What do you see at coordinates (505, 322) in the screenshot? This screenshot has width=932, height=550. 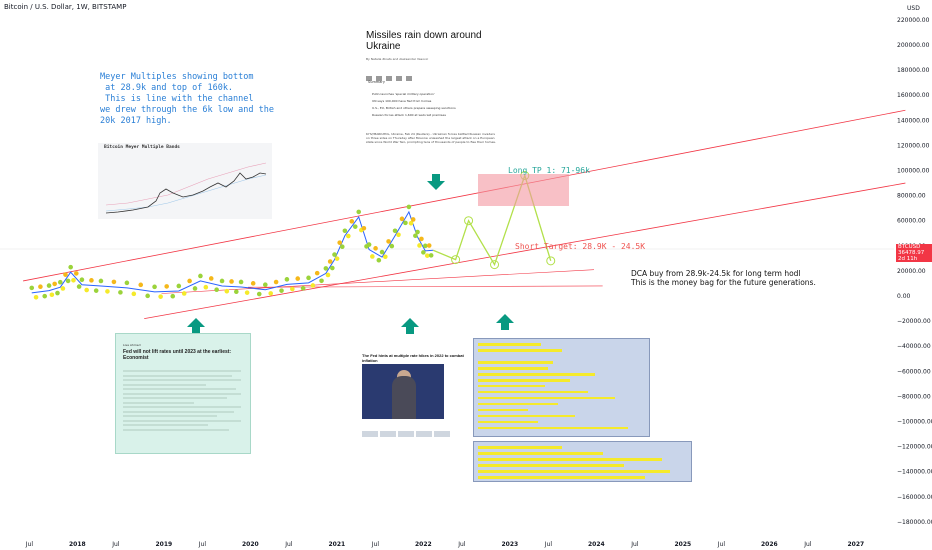 I see `arrow-up-icon` at bounding box center [505, 322].